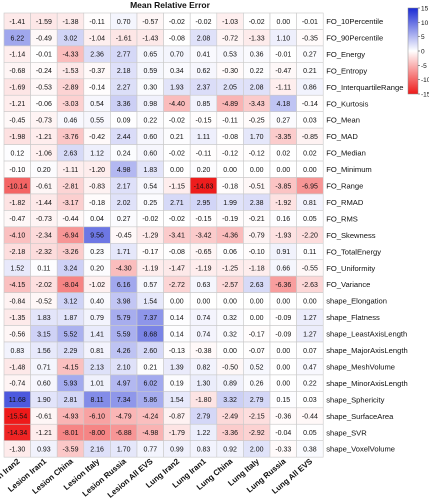 The width and height of the screenshot is (429, 500). Describe the element at coordinates (17, 351) in the screenshot. I see `cell-value: 0.83` at that location.